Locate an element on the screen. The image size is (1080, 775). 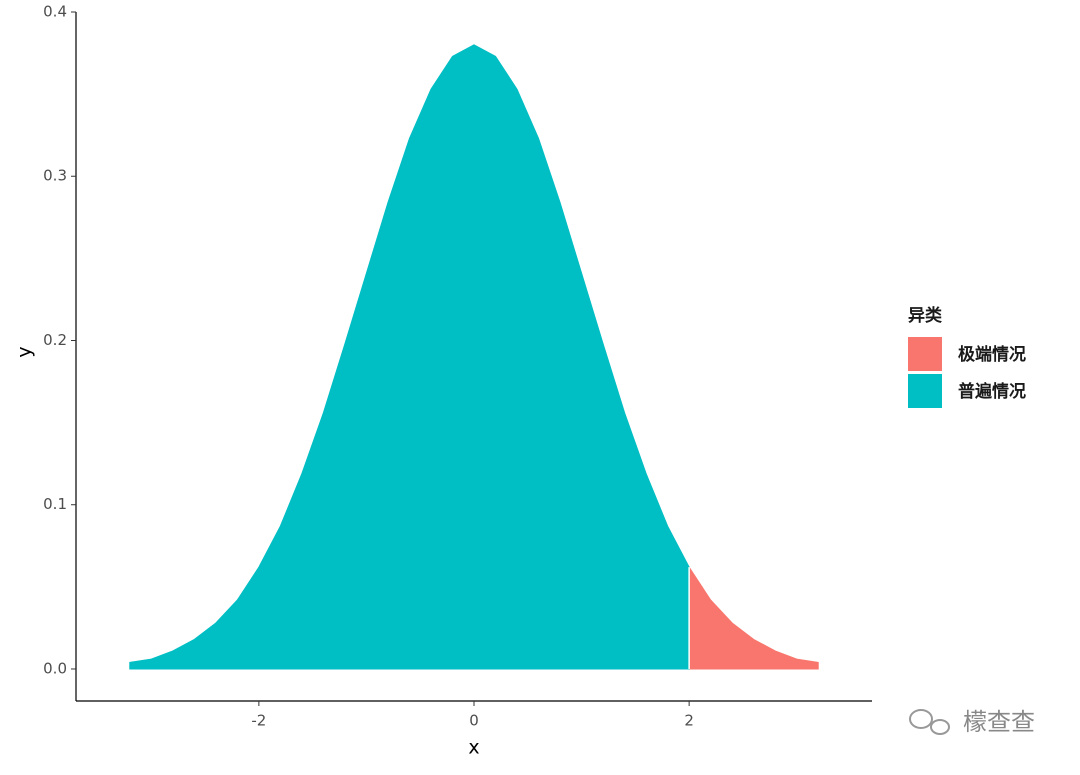
y-tick-label: 0.0 is located at coordinates (55, 668).